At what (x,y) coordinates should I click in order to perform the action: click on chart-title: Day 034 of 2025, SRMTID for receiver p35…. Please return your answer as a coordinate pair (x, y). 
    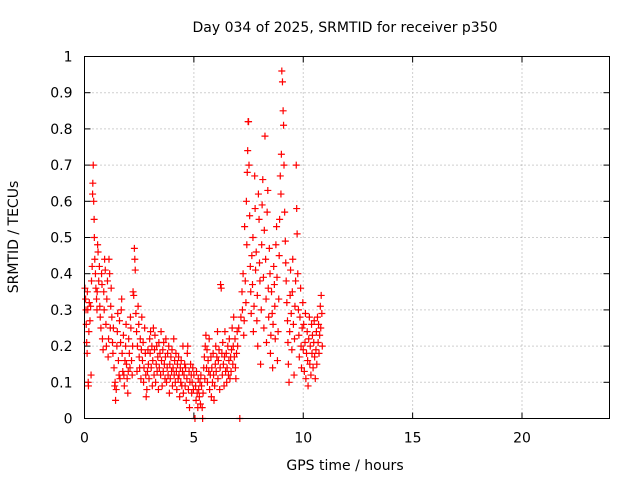
    Looking at the image, I should click on (344, 28).